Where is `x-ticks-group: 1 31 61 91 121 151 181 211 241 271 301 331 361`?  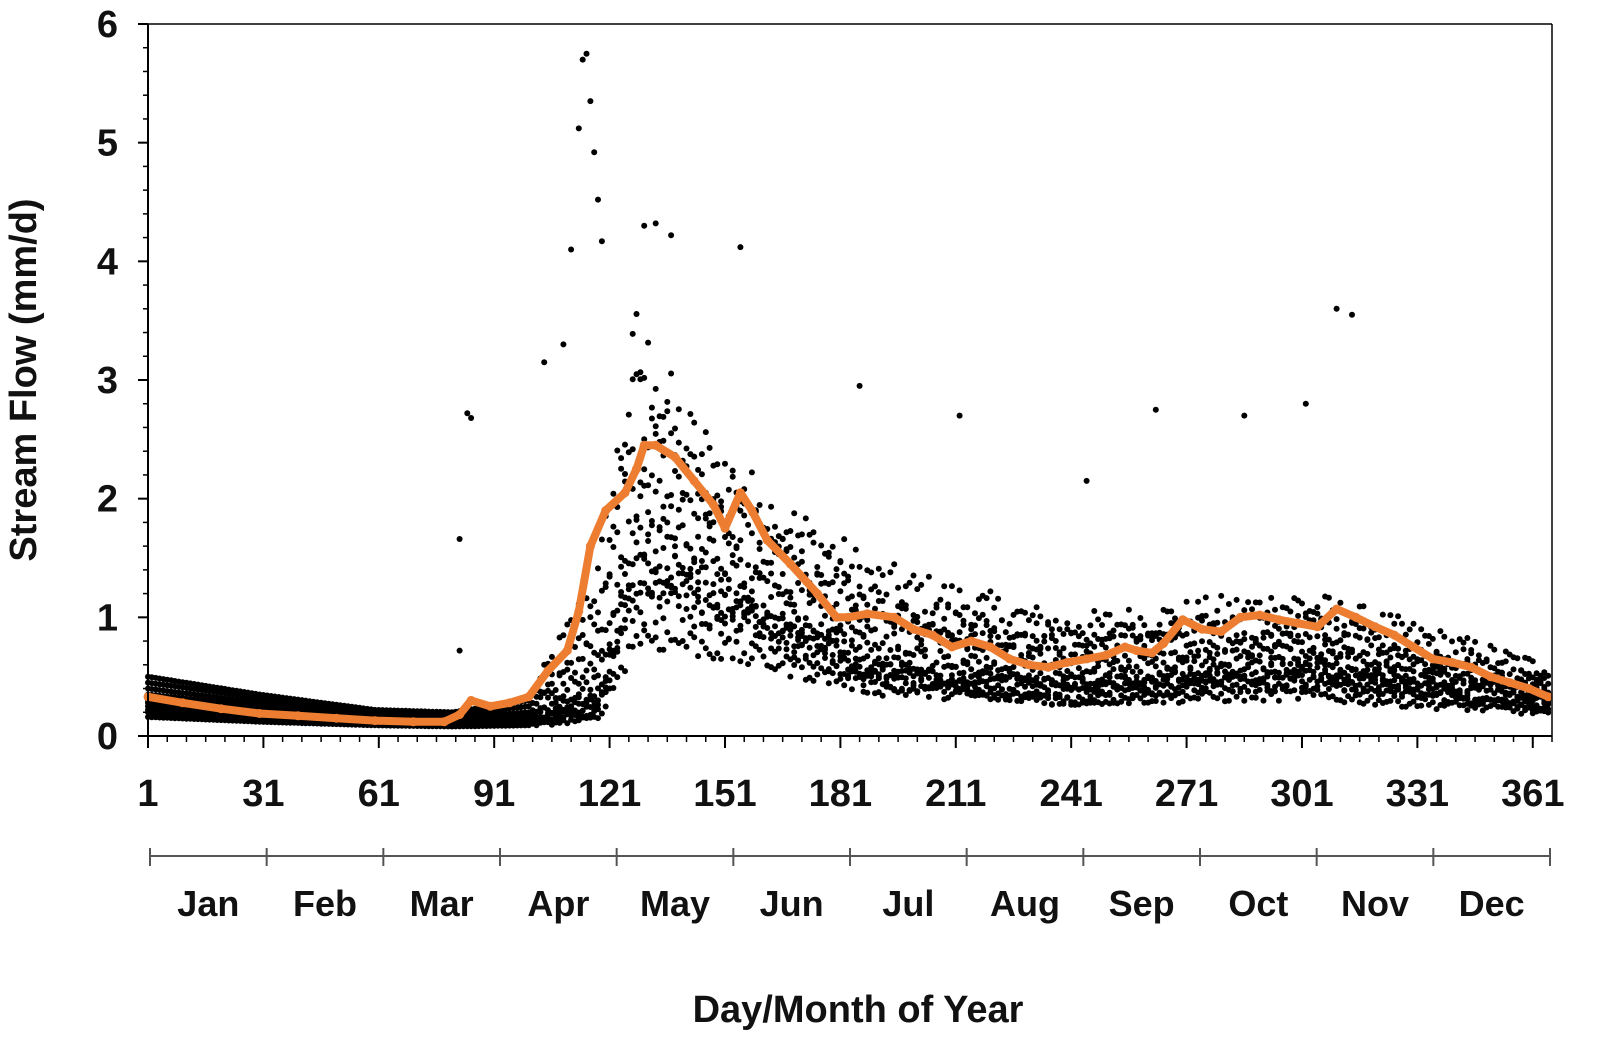 x-ticks-group: 1 31 61 91 121 151 181 211 241 271 301 331 361 is located at coordinates (850, 775).